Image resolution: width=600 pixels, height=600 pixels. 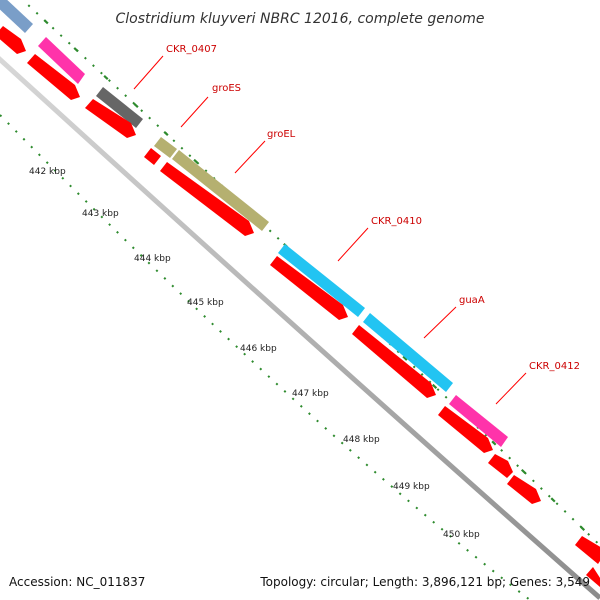 I want to click on gene-label-groel: groEL, so click(x=281, y=134).